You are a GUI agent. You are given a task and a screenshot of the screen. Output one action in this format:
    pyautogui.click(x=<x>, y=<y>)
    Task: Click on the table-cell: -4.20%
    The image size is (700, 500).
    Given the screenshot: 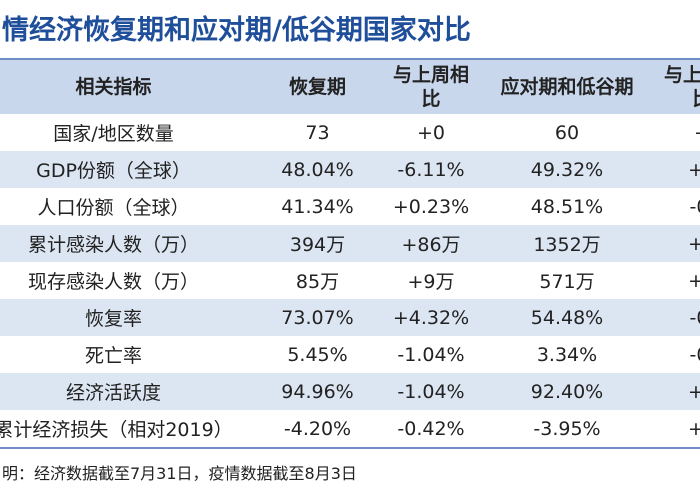 What is the action you would take?
    pyautogui.click(x=317, y=429)
    